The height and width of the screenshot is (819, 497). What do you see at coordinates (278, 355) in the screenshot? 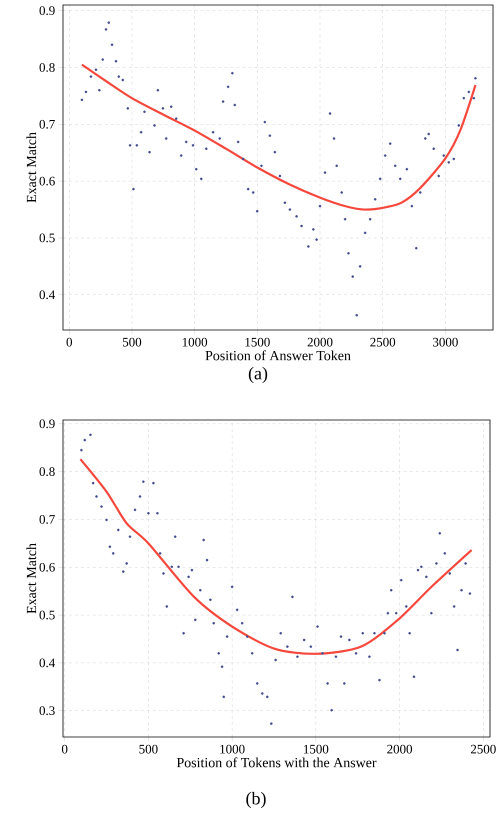
I see `x-axis-title: Position of Answer Token` at bounding box center [278, 355].